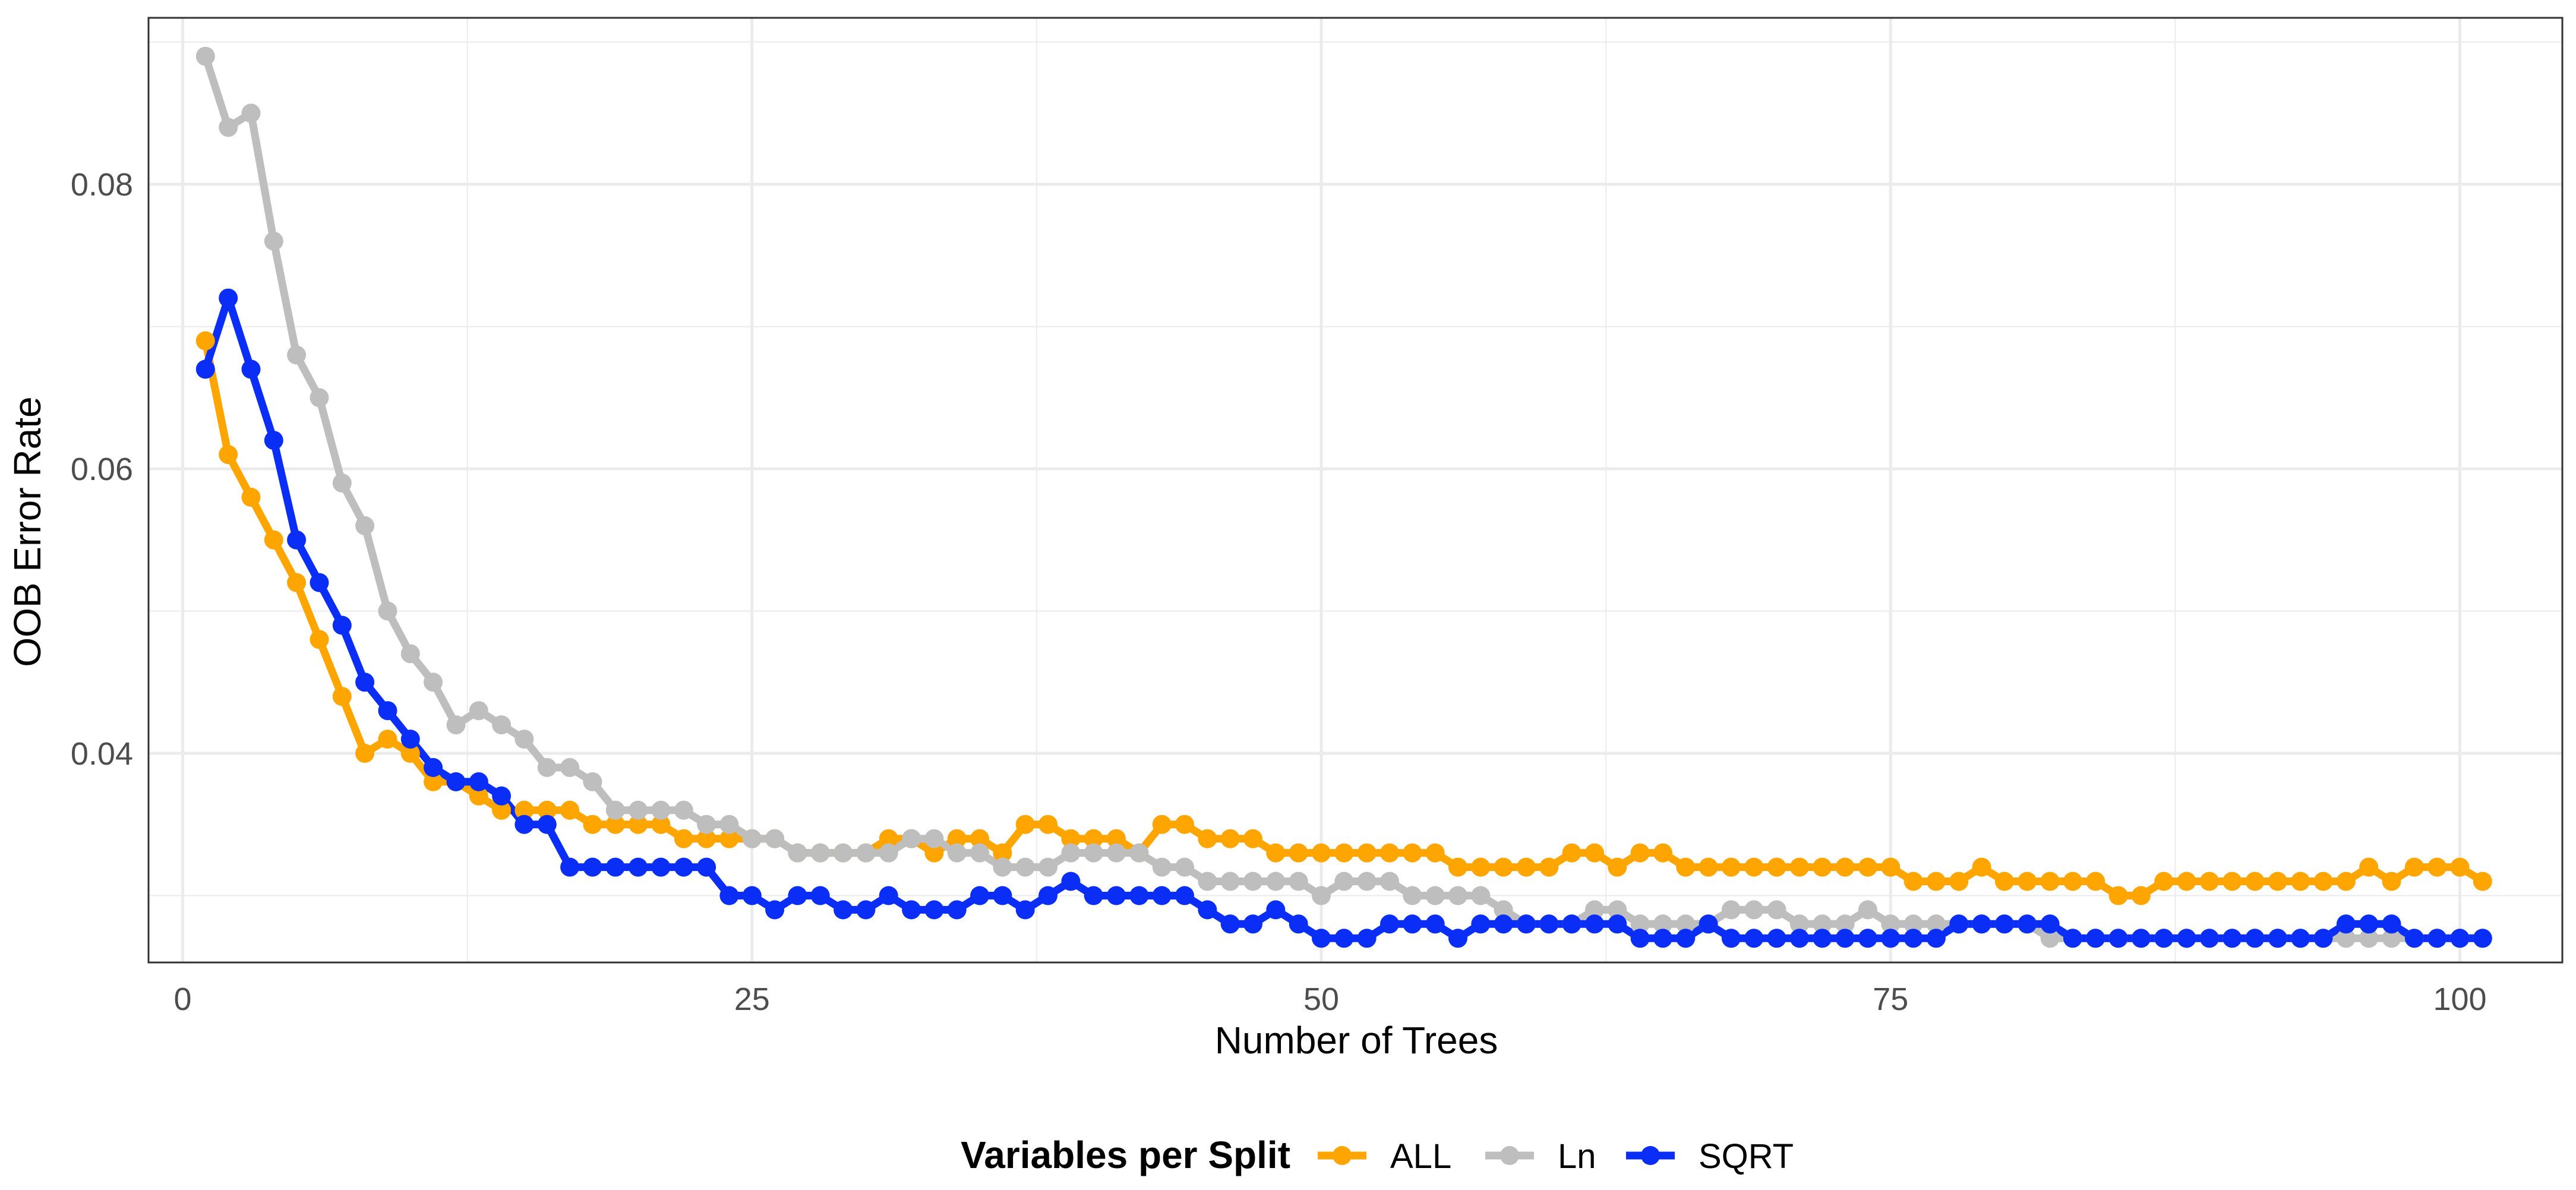 This screenshot has height=1190, width=2576. Describe the element at coordinates (1356, 1040) in the screenshot. I see `x-axis-title: Number of Trees` at that location.